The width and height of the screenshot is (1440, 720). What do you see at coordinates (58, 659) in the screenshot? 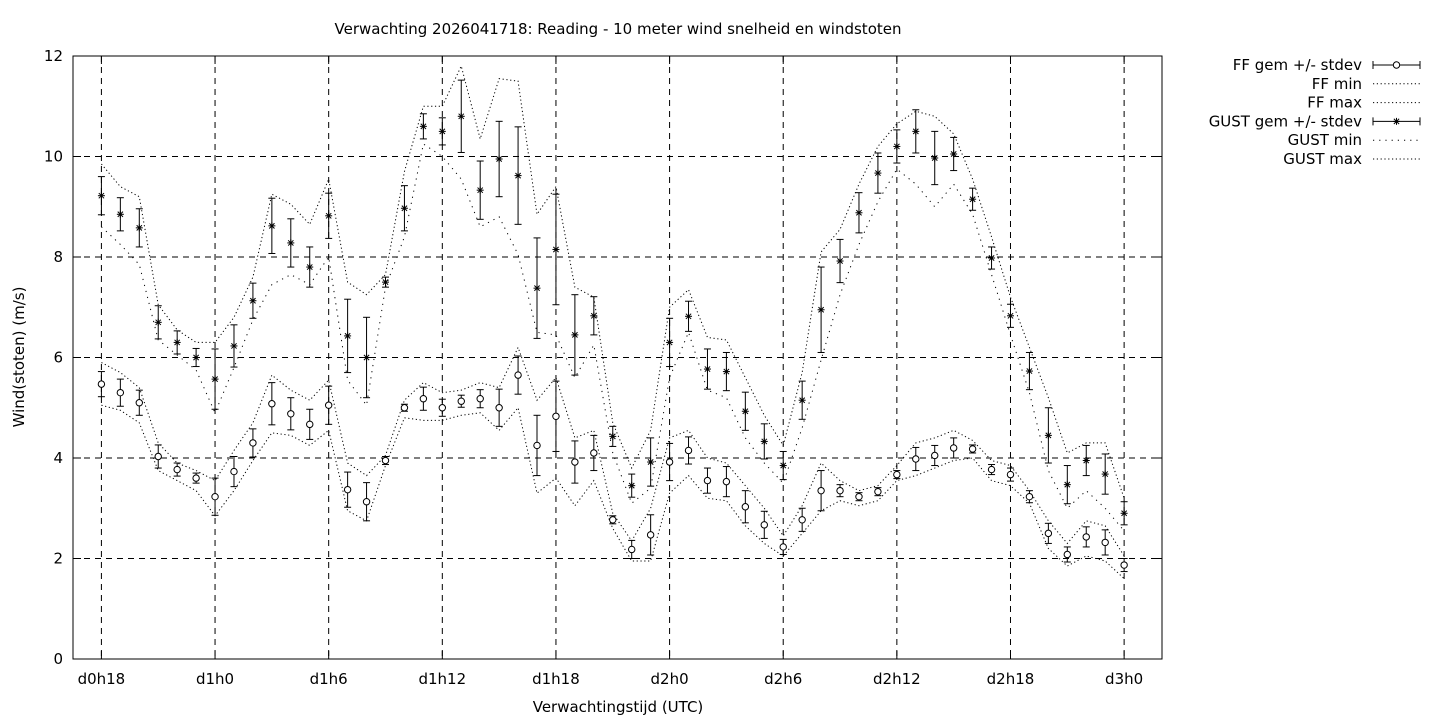
I see `y-tick-label: 0` at bounding box center [58, 659].